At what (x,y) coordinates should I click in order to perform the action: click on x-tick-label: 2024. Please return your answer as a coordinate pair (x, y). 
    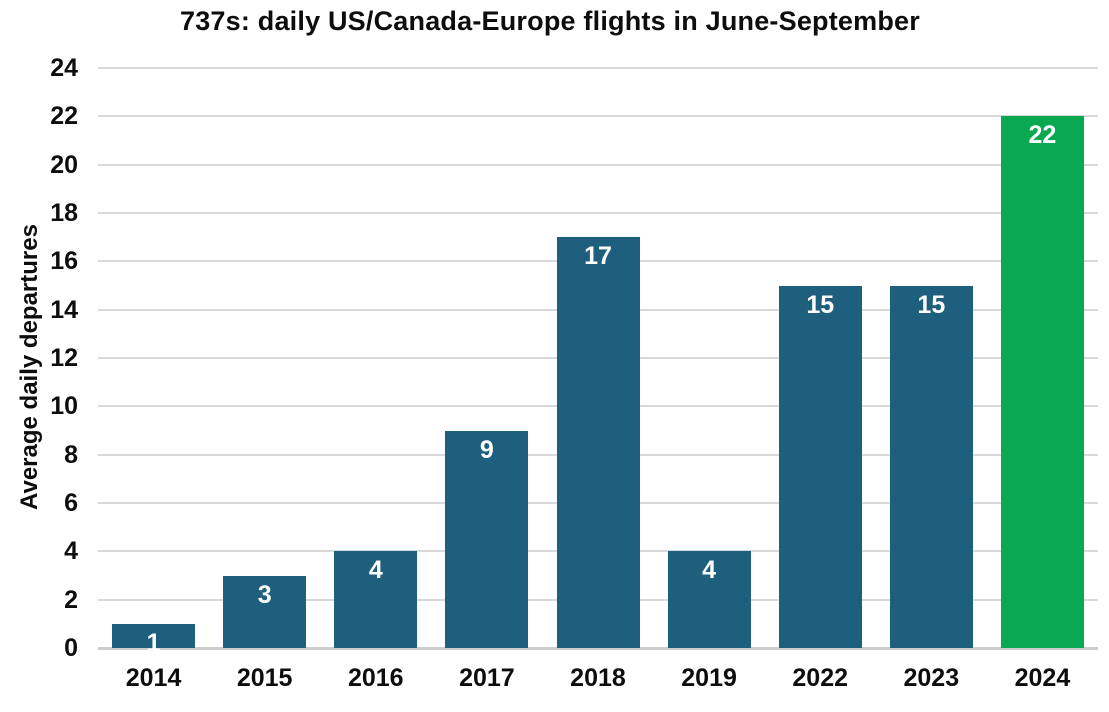
    Looking at the image, I should click on (1042, 678).